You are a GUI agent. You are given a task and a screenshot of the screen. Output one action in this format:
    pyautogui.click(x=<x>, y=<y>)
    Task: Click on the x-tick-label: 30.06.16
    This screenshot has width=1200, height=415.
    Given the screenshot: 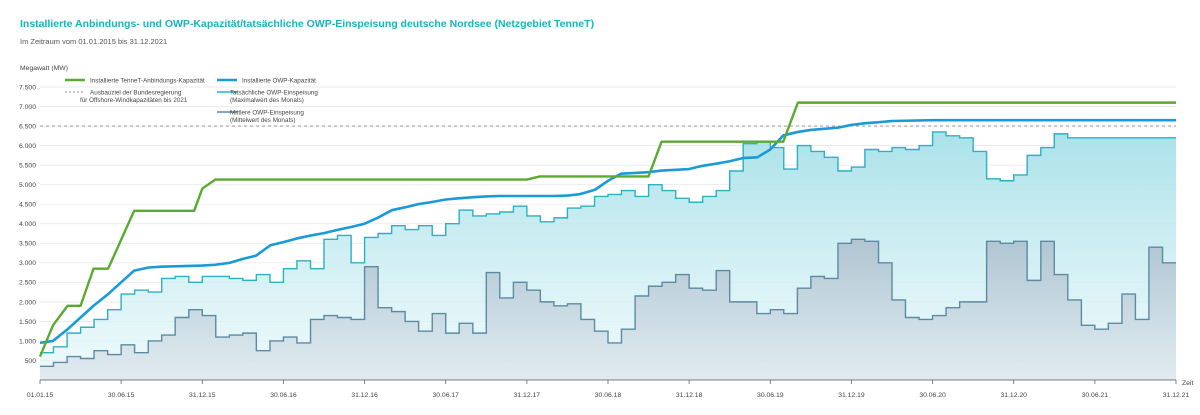 What is the action you would take?
    pyautogui.click(x=283, y=395)
    